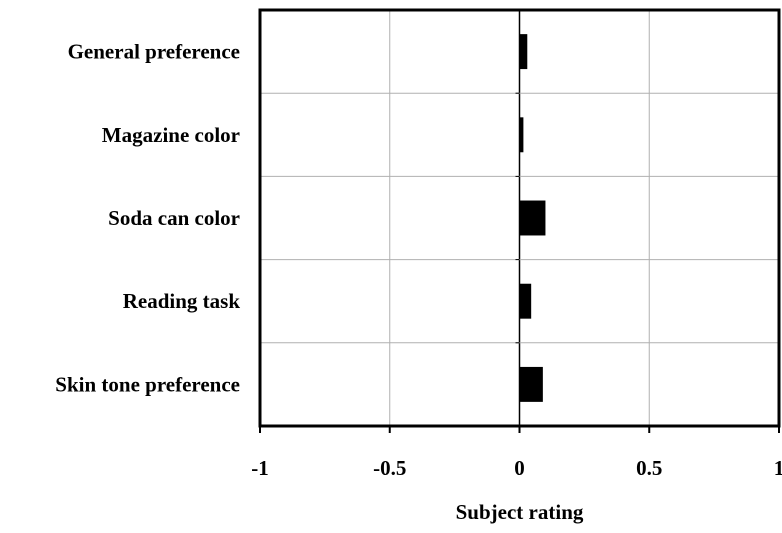 This screenshot has width=782, height=533. I want to click on x-tick-label: -0.5, so click(389, 468).